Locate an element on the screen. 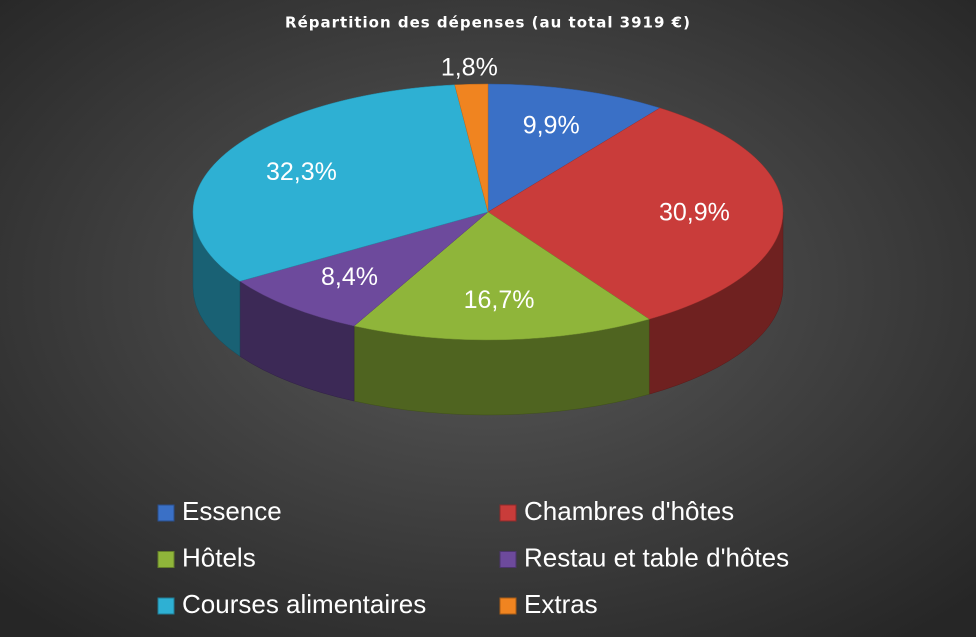 The height and width of the screenshot is (637, 976). value-label: 9,9% is located at coordinates (551, 125).